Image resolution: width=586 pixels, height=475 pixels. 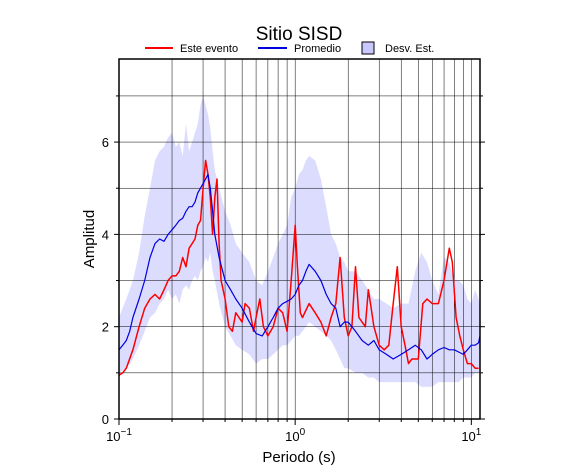 I want to click on x-tick-label: 10⁰, so click(x=295, y=435).